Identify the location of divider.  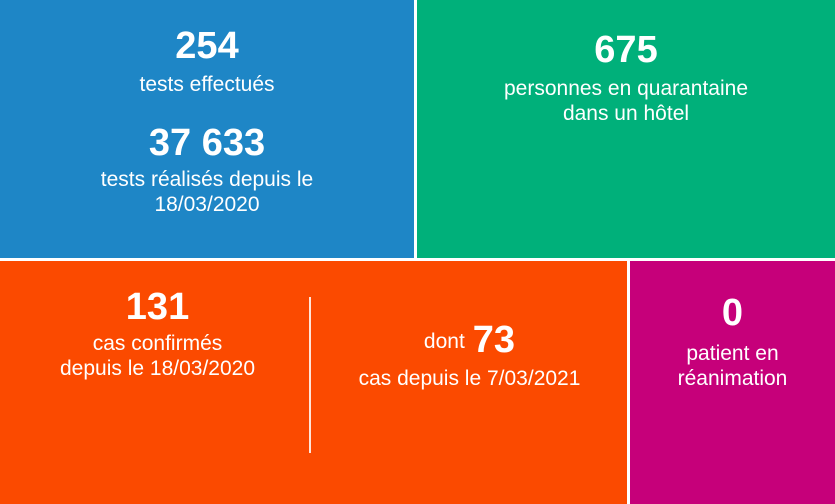
(310, 375).